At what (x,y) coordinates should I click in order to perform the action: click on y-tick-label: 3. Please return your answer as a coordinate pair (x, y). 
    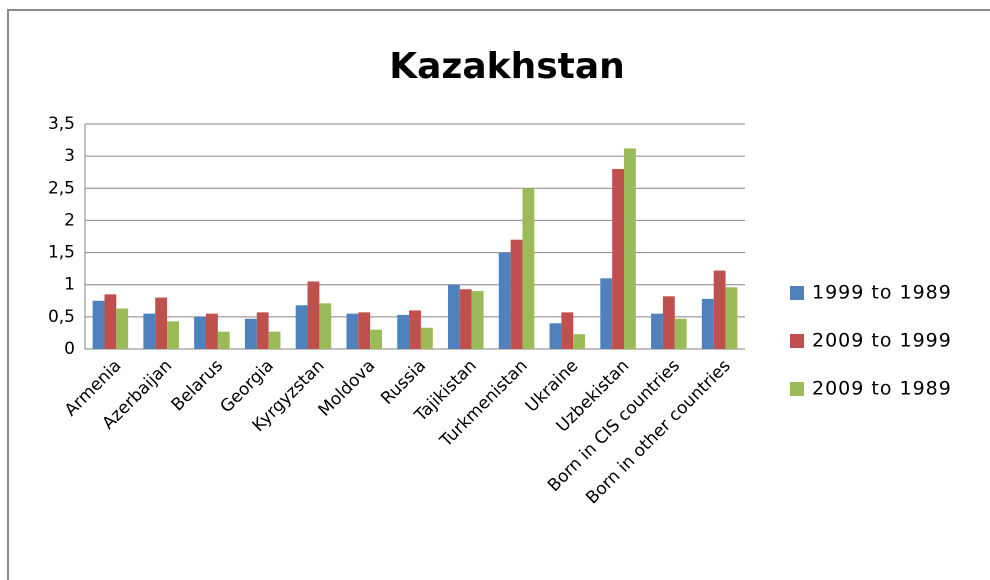
    Looking at the image, I should click on (69, 156).